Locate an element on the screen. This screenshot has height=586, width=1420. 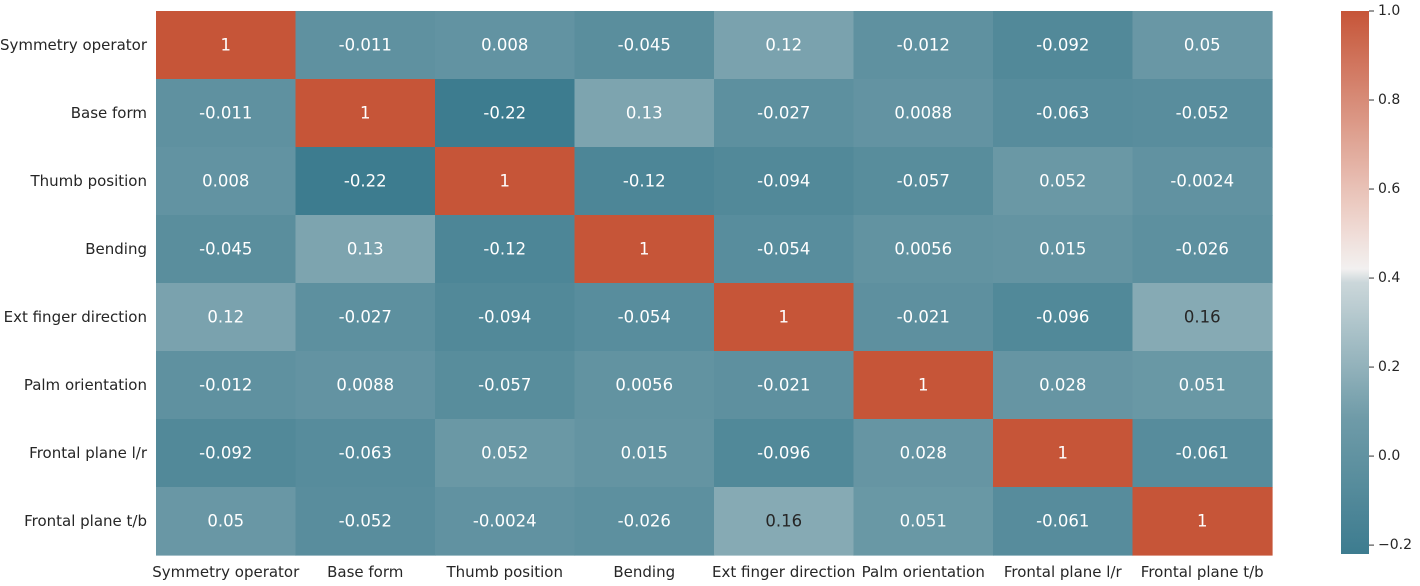
heatmap-cell-value: -0.094 is located at coordinates (783, 181).